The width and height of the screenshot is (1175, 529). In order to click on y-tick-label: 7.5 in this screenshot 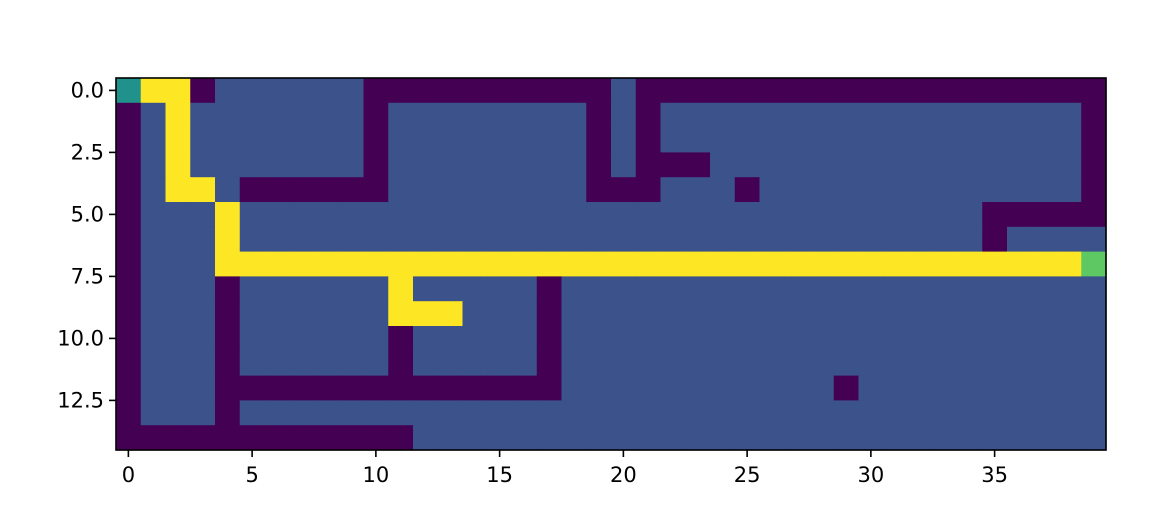, I will do `click(87, 276)`.